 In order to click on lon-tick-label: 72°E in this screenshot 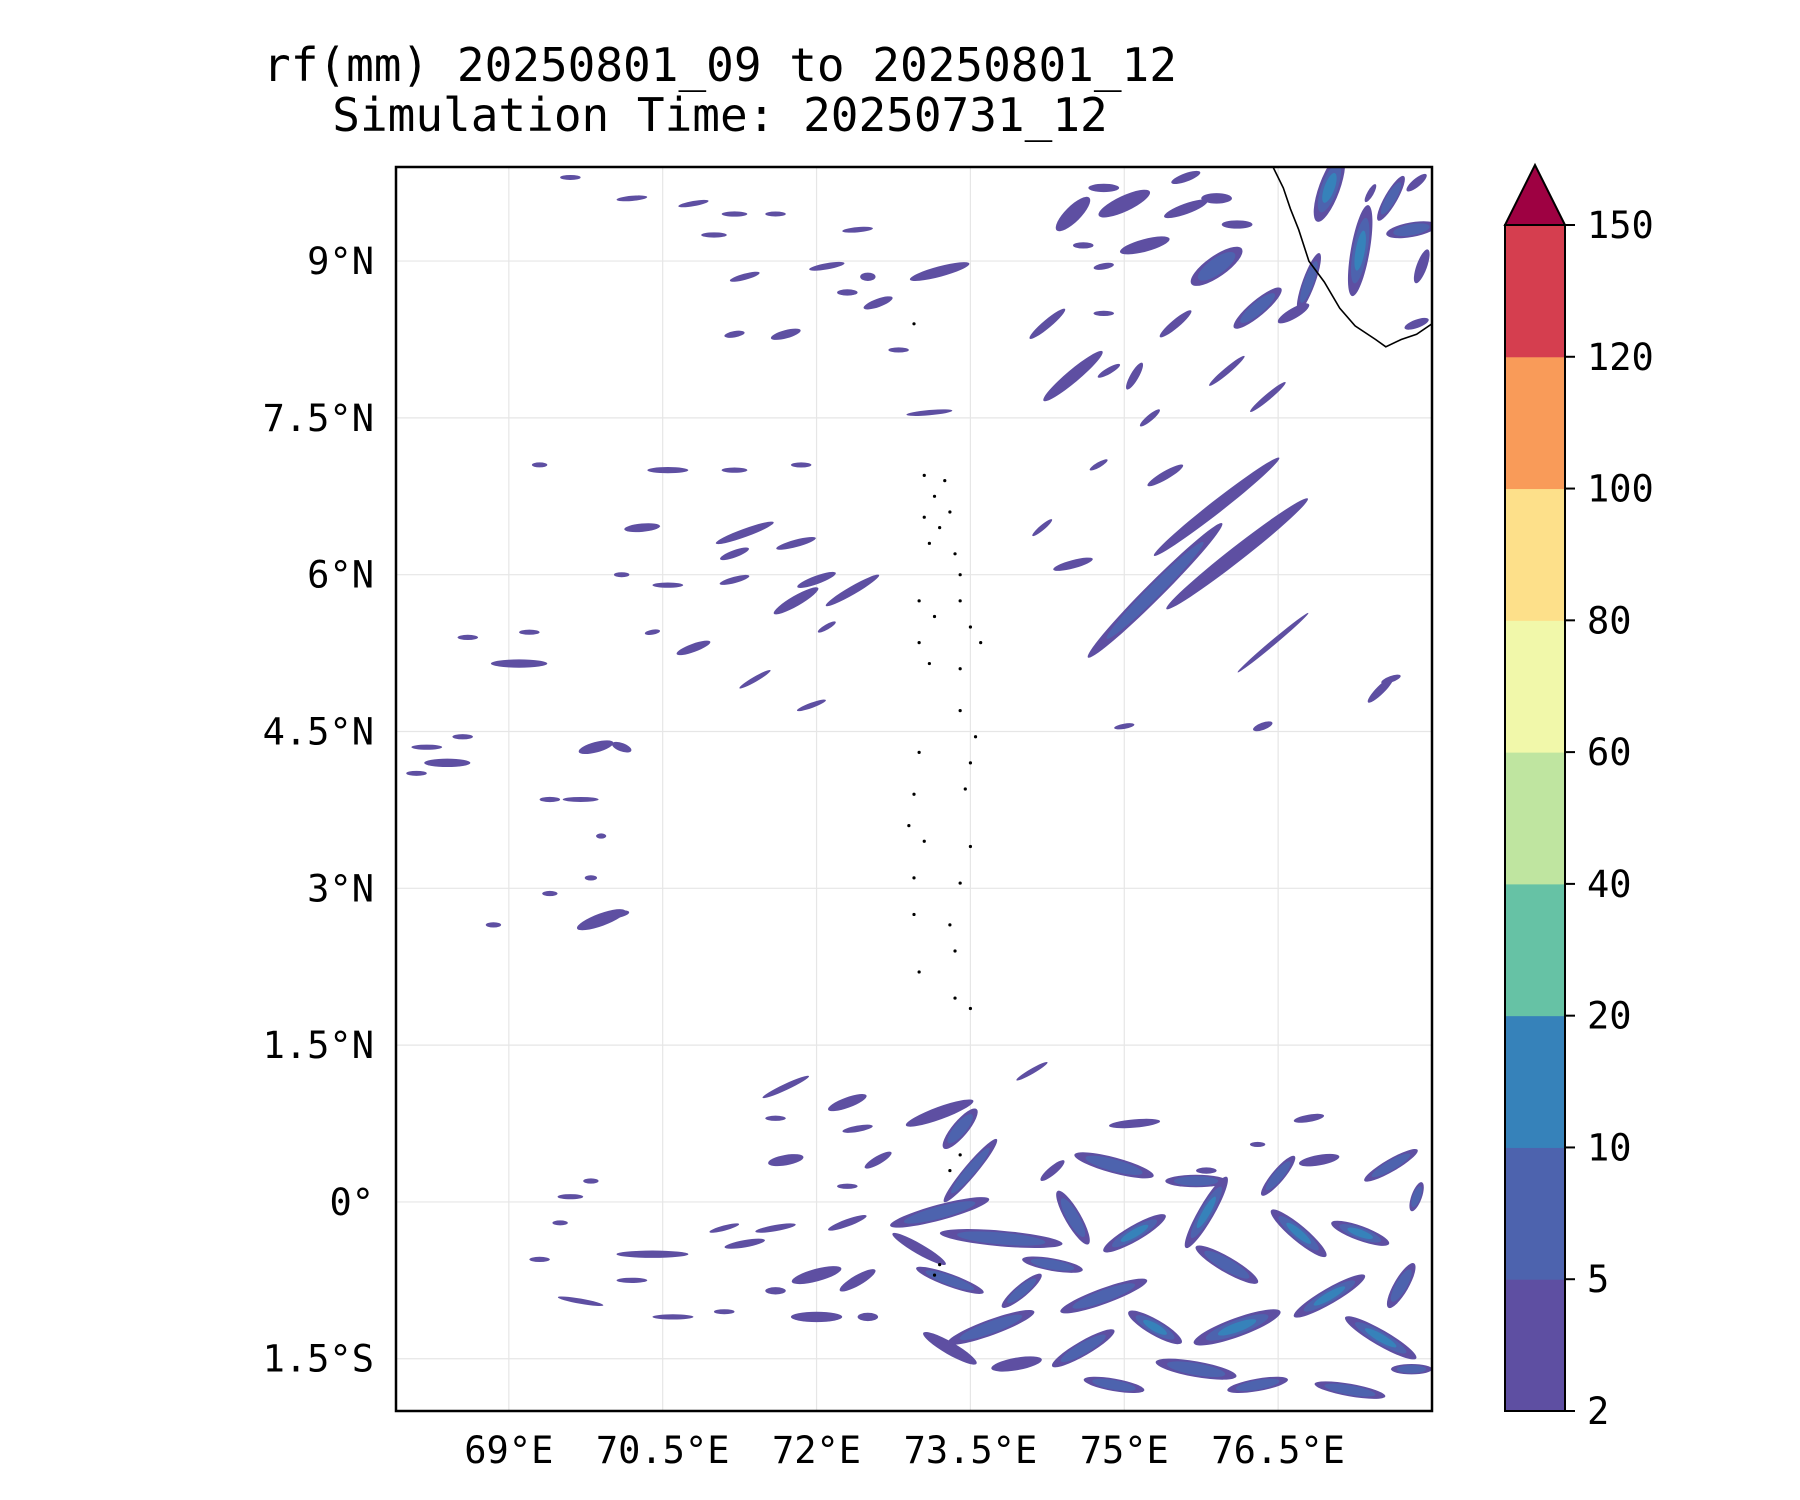, I will do `click(816, 1450)`.